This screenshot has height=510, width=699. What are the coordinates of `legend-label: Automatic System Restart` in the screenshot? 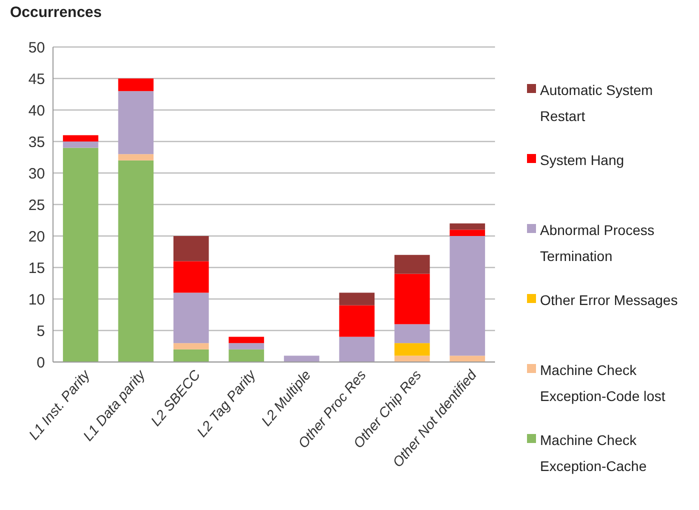 It's located at (596, 103).